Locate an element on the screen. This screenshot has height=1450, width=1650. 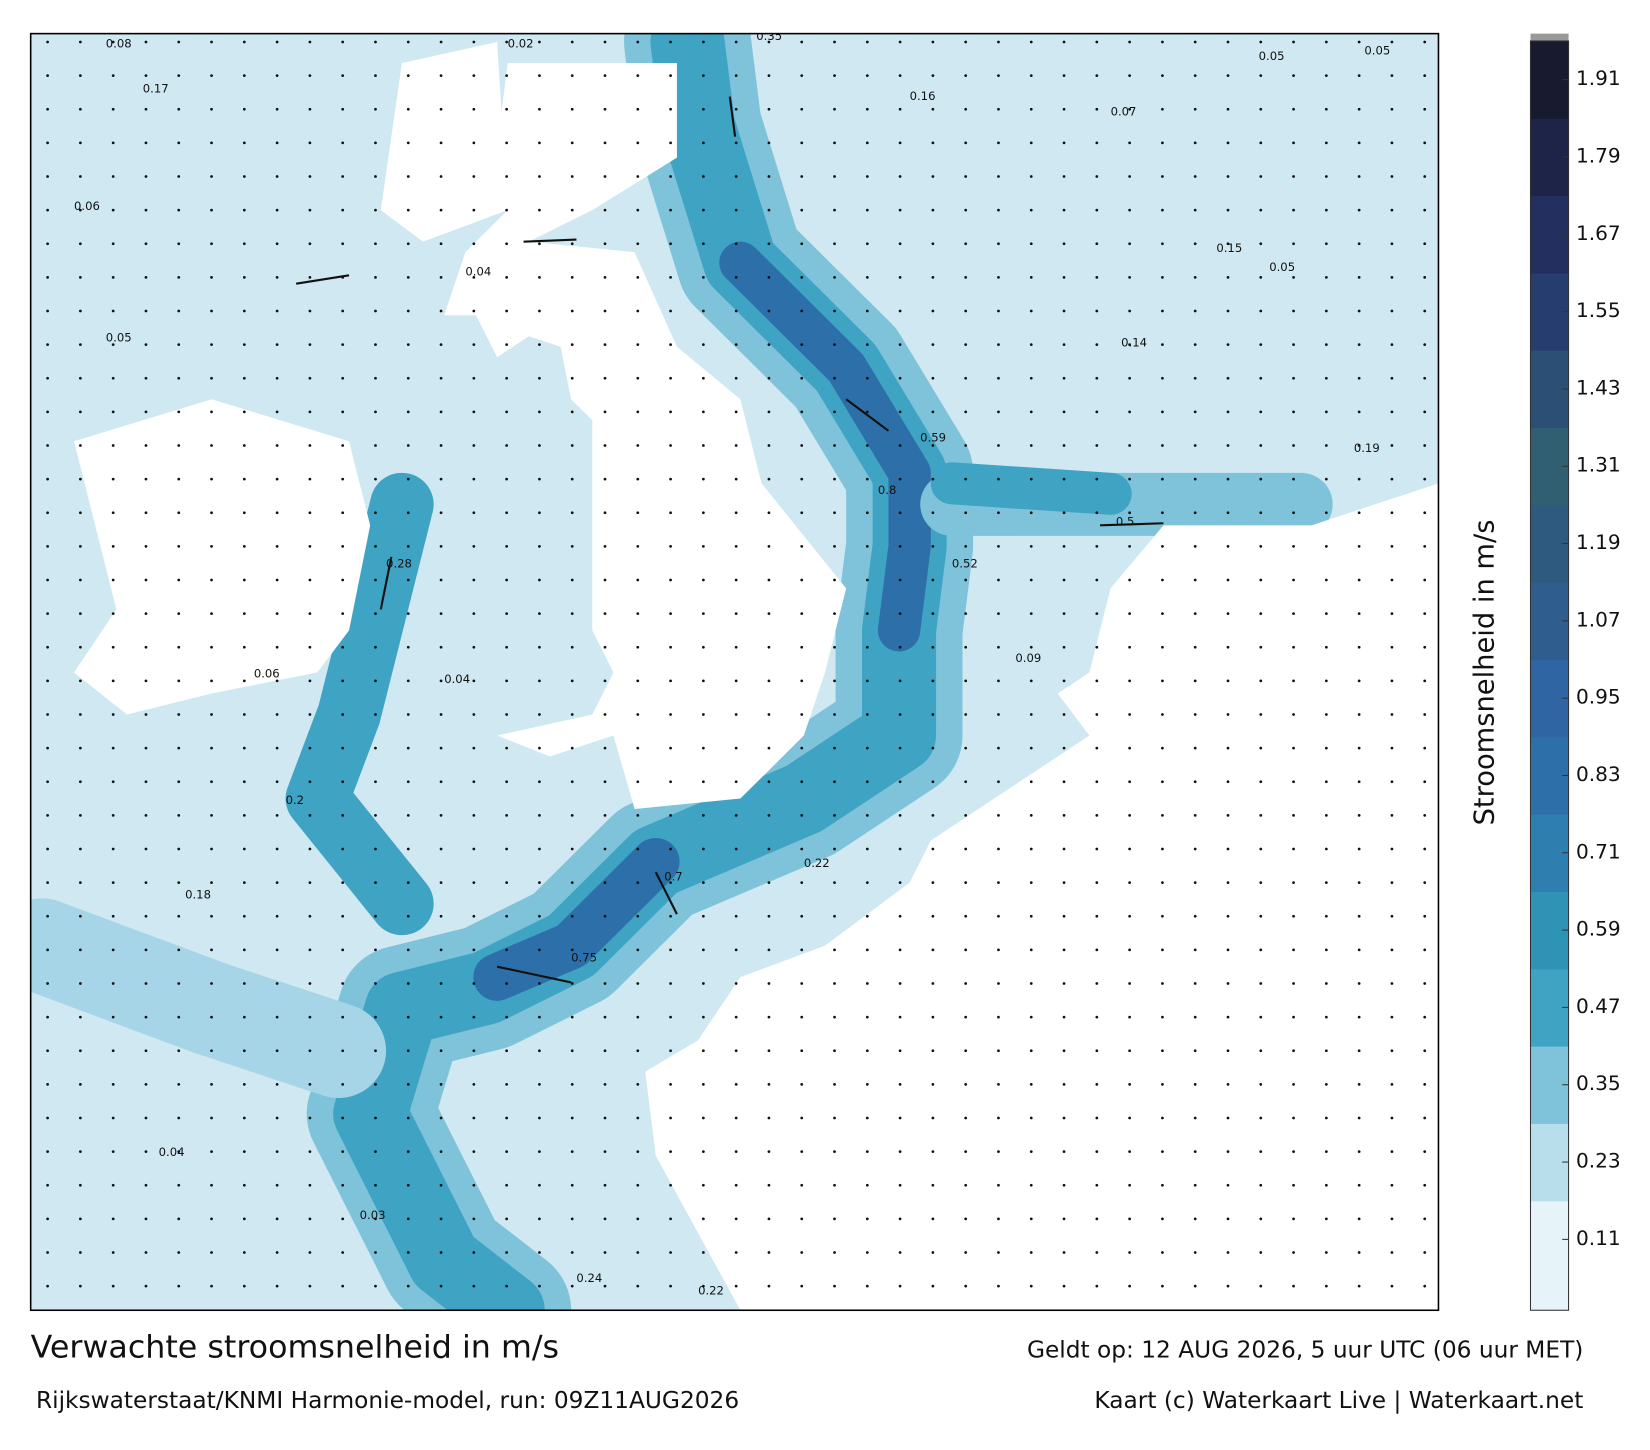
vector-arrow is located at coordinates (322, 279).